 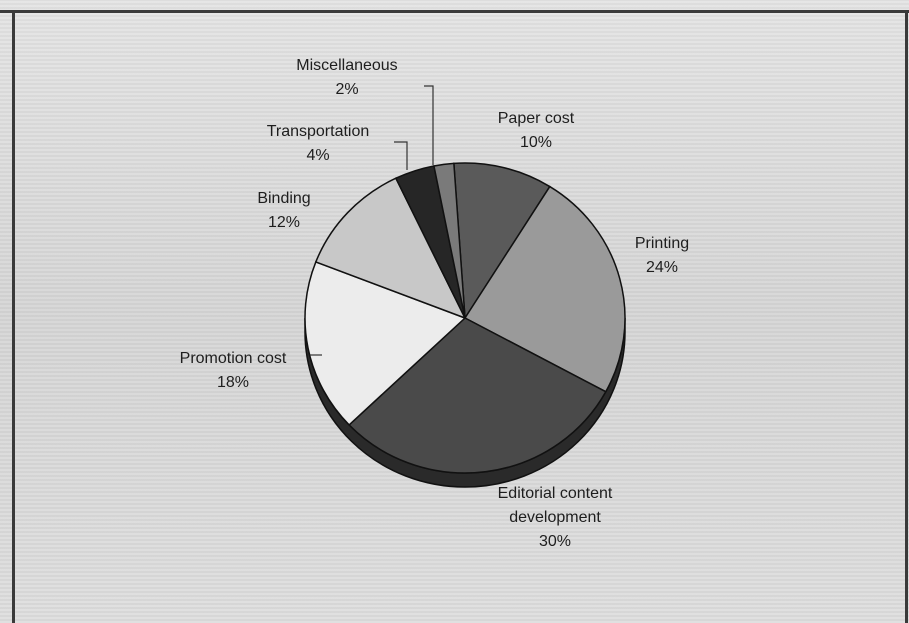 I want to click on slice-label-2: Editorial content development 30%, so click(x=555, y=517).